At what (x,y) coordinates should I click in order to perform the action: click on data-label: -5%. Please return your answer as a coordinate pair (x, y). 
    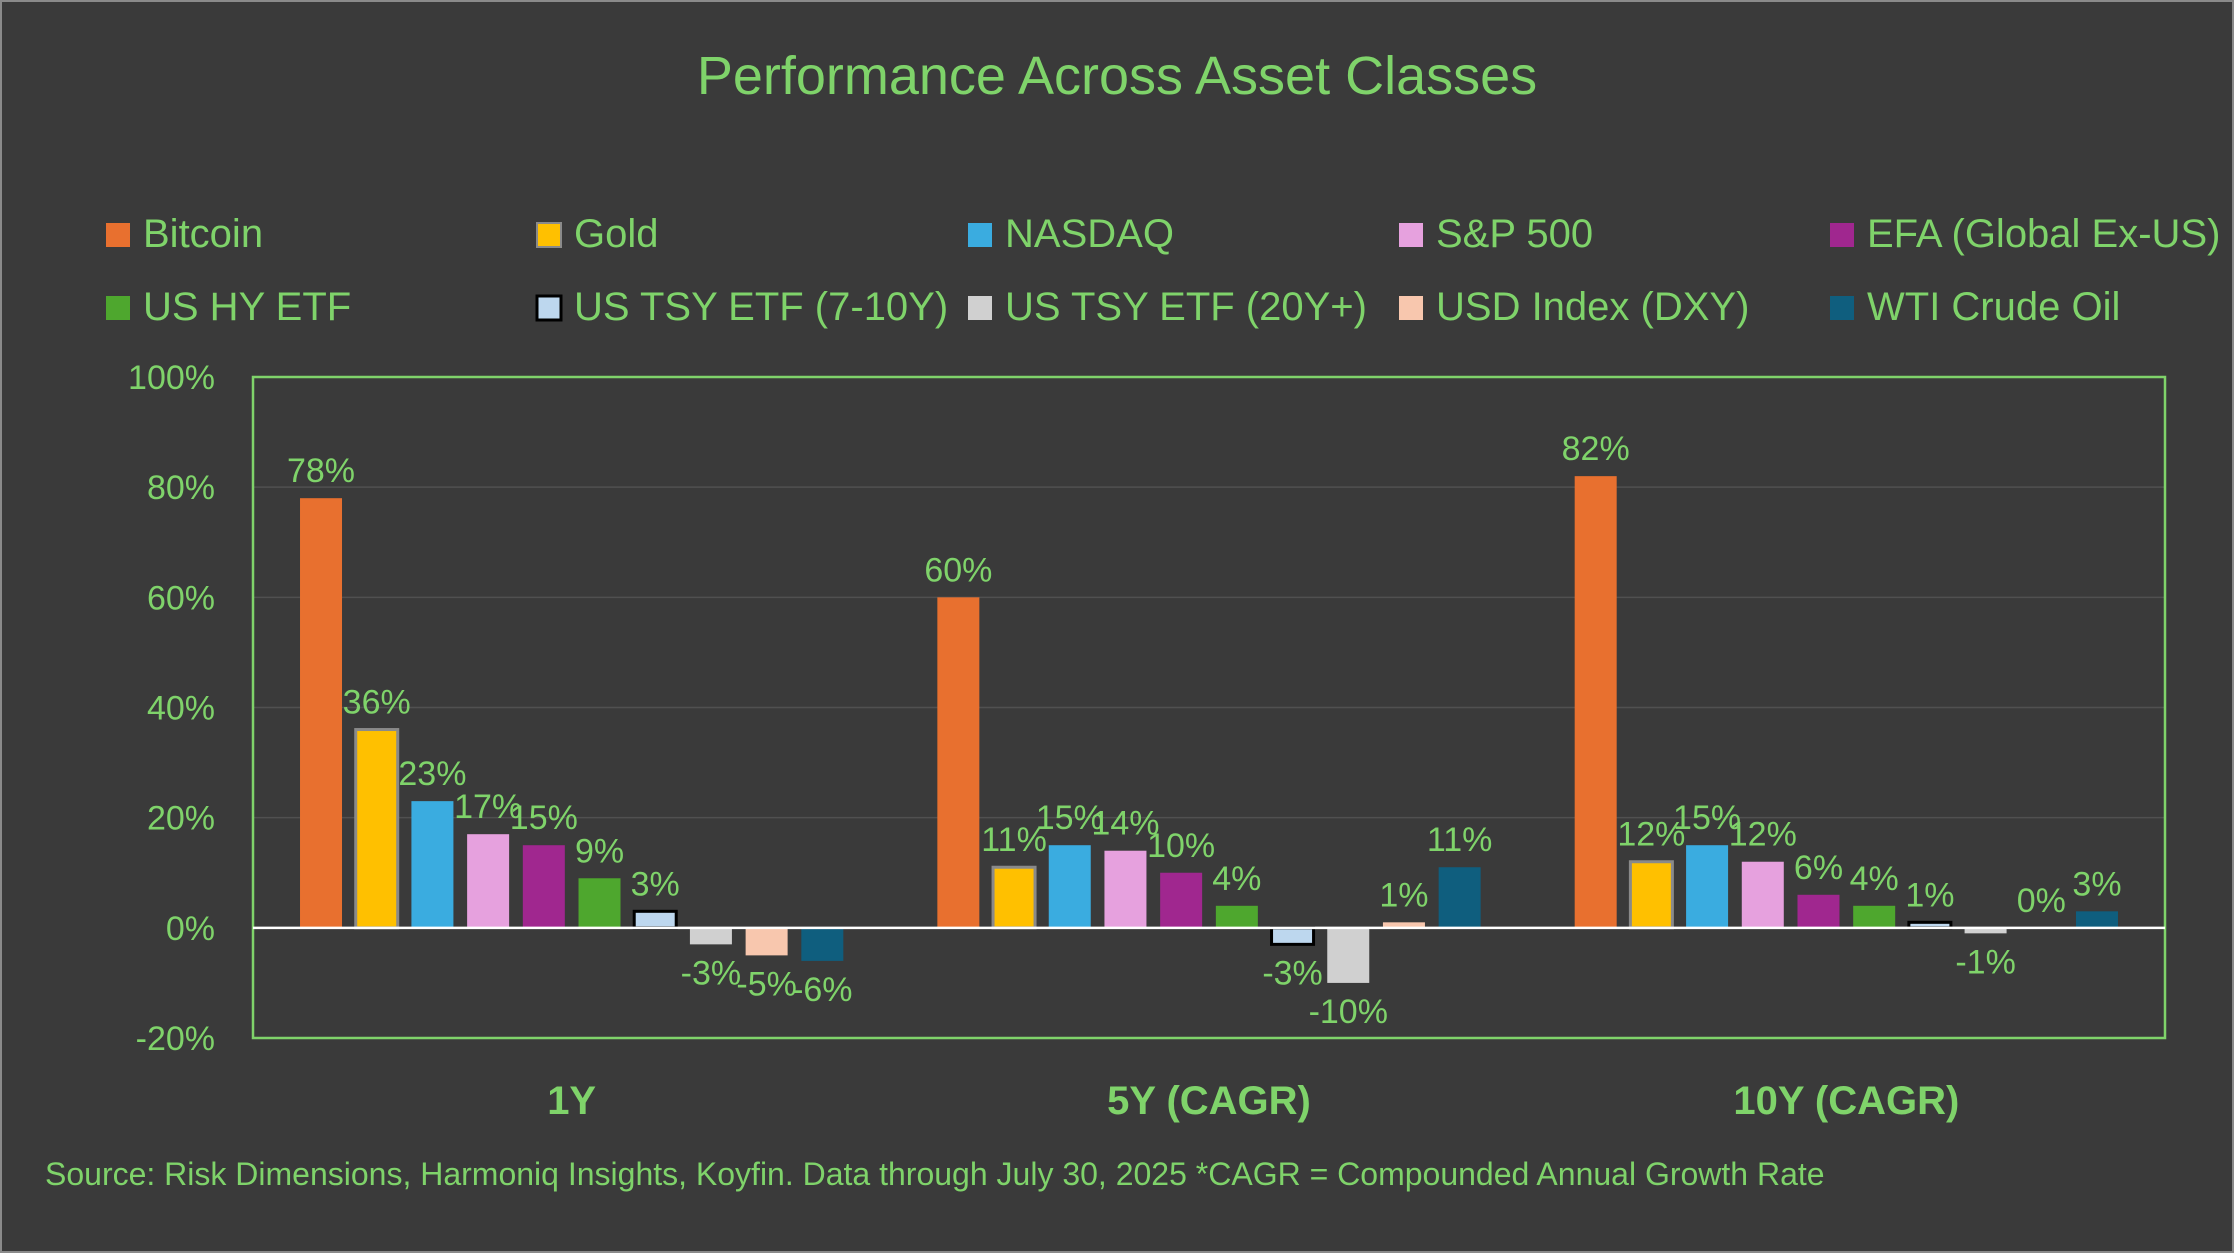
    Looking at the image, I should click on (766, 984).